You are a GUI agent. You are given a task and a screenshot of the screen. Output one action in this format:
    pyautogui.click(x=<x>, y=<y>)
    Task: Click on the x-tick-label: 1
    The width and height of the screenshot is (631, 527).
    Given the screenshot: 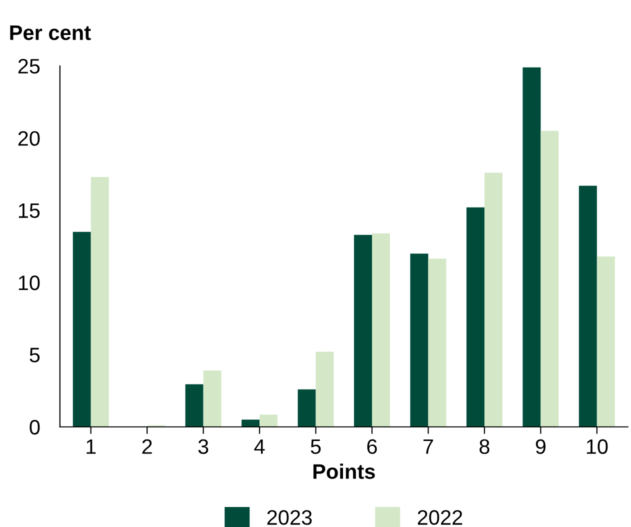 What is the action you would take?
    pyautogui.click(x=91, y=446)
    